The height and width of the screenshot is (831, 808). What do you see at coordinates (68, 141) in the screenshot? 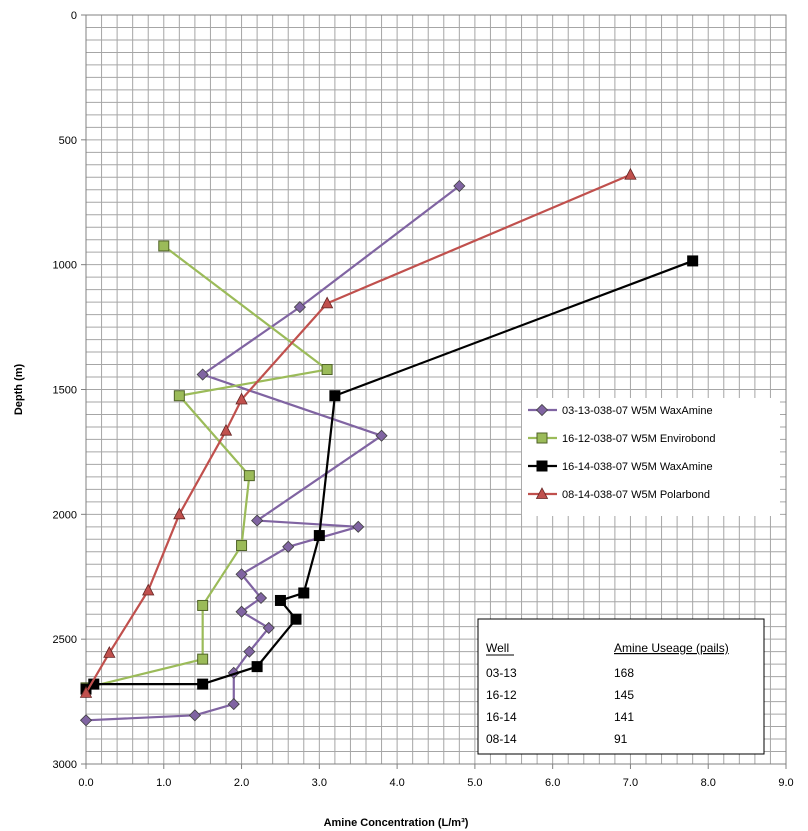
I see `y-tick-label: 500` at bounding box center [68, 141].